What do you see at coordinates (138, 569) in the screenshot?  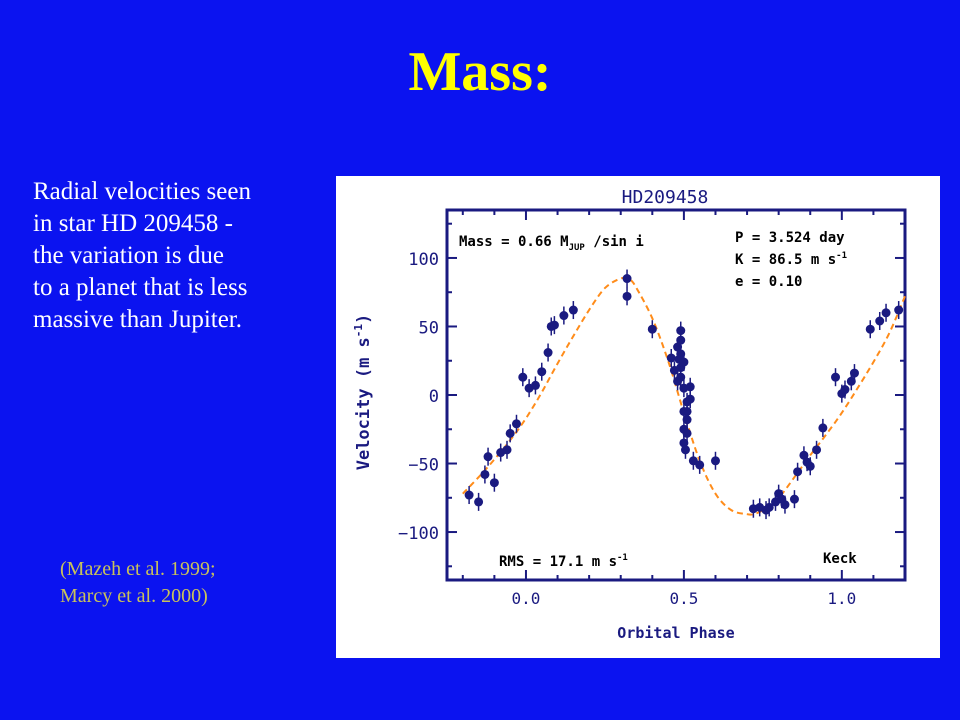 I see `citation-line: (Mazeh et al. 1999;` at bounding box center [138, 569].